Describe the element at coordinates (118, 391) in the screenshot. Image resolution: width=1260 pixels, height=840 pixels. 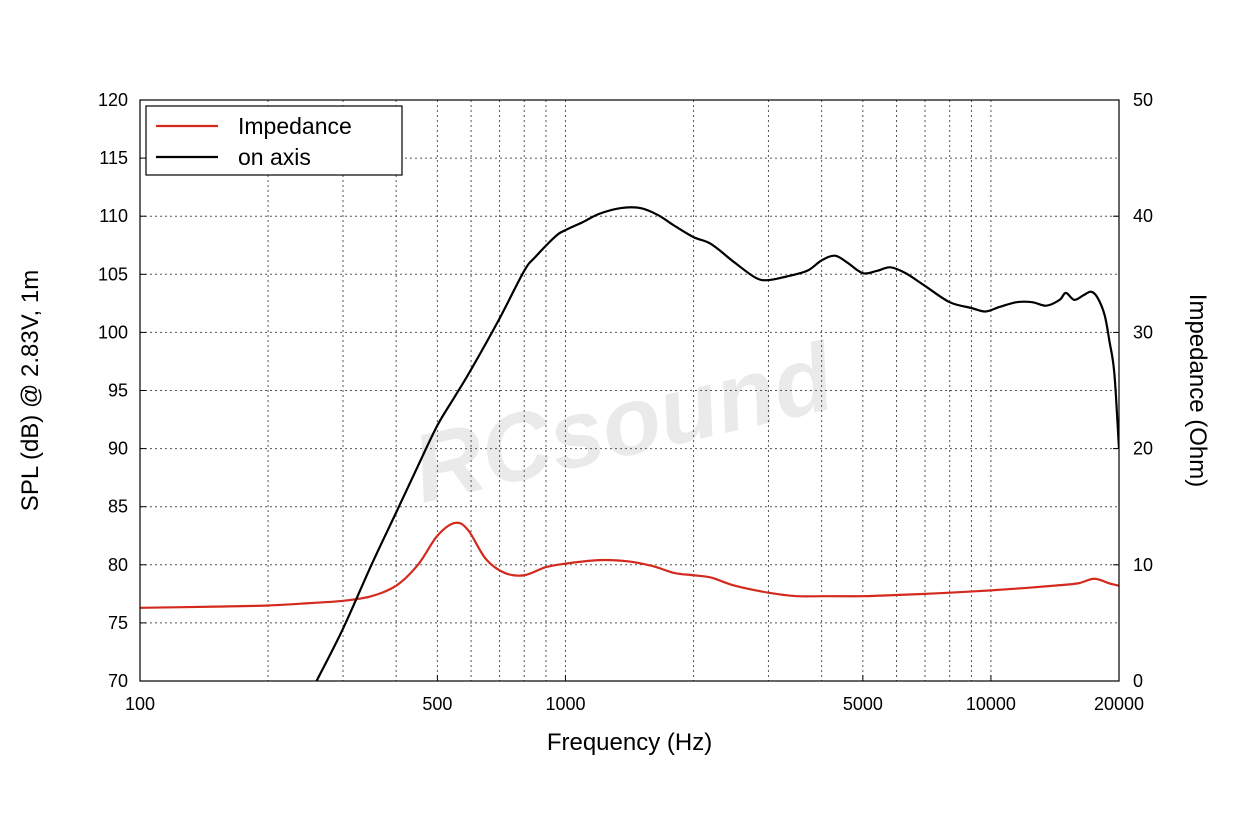
I see `y-tick-label-left: 95` at that location.